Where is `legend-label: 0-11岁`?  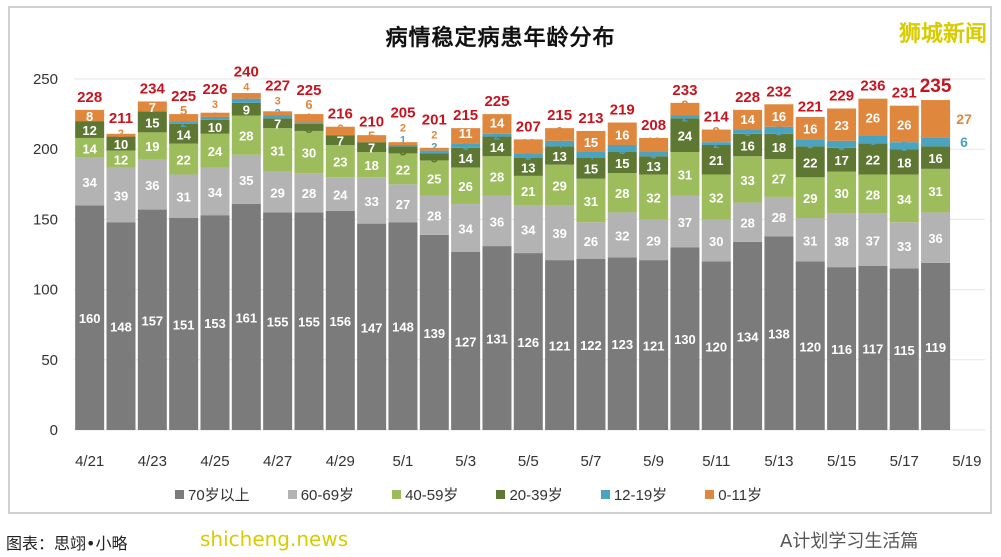 legend-label: 0-11岁 is located at coordinates (740, 495).